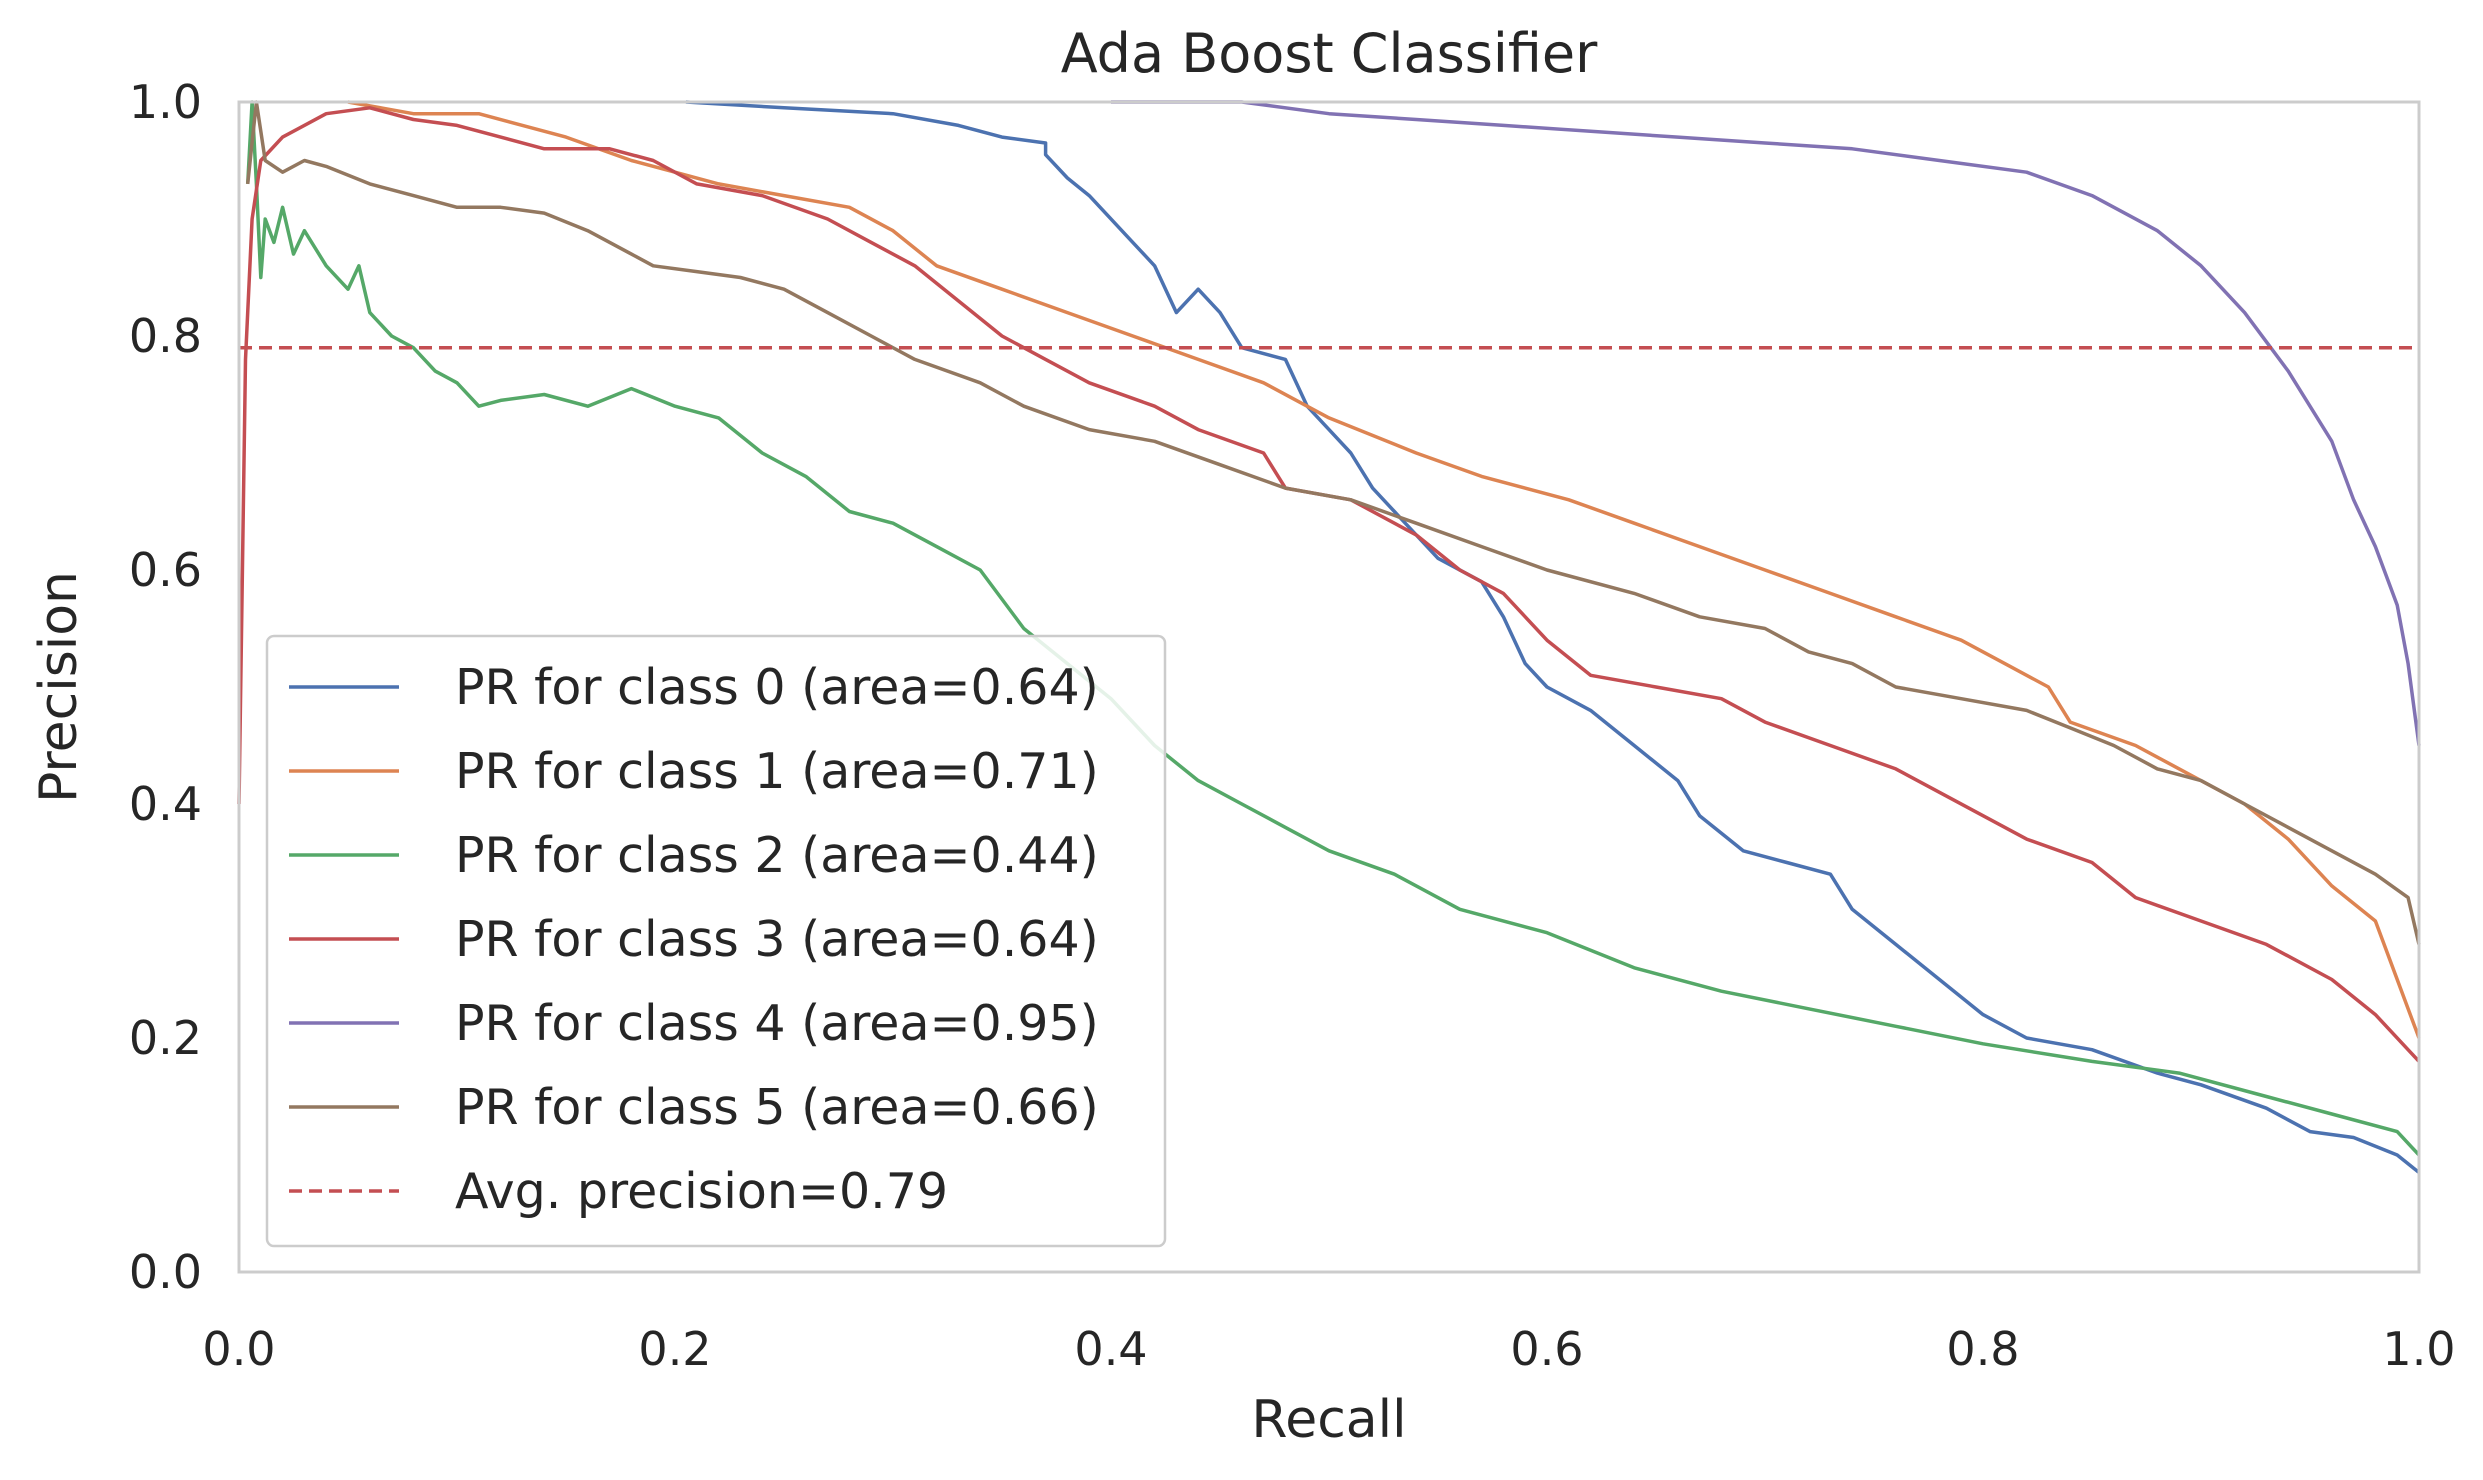 The image size is (2483, 1480). I want to click on y-tick-label: 0.0, so click(165, 1272).